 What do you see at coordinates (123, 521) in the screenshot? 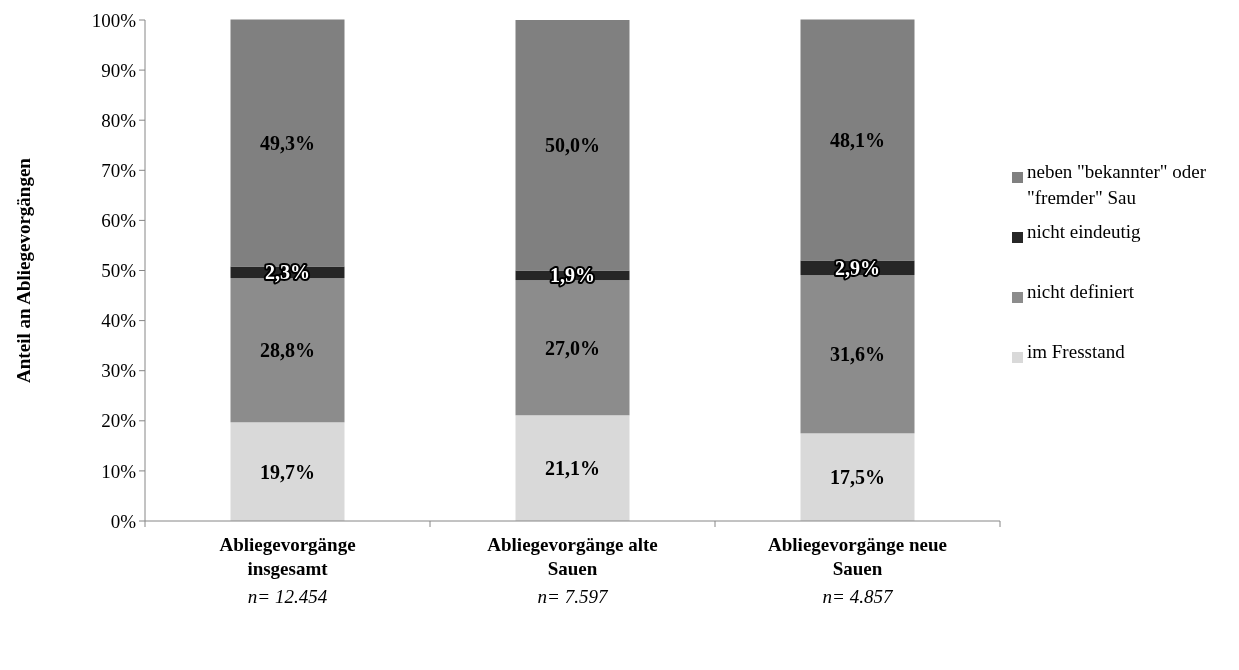
I see `y-tick-label: 0%` at bounding box center [123, 521].